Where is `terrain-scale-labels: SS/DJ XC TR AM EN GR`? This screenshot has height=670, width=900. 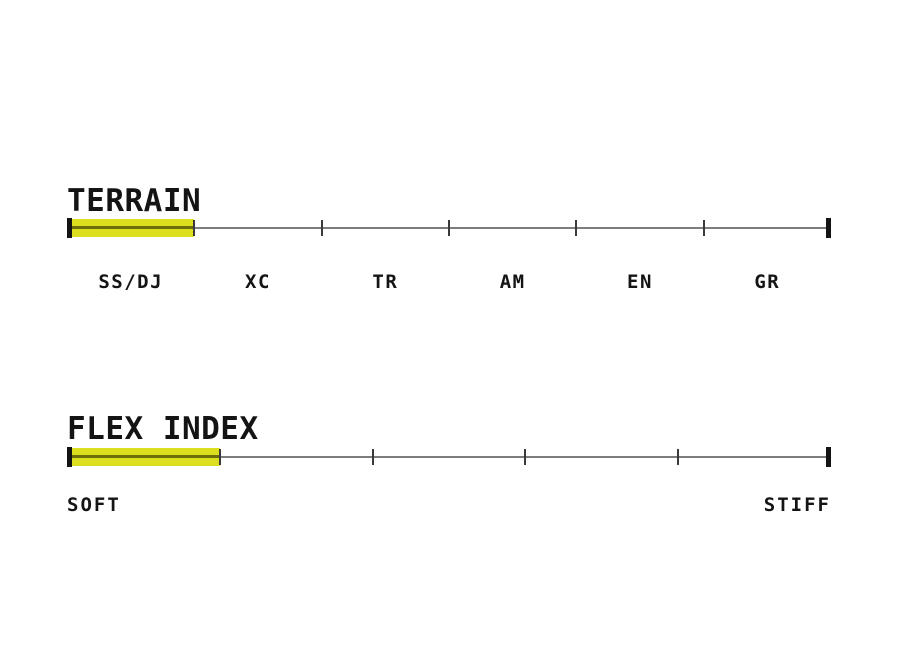 terrain-scale-labels: SS/DJ XC TR AM EN GR is located at coordinates (449, 282).